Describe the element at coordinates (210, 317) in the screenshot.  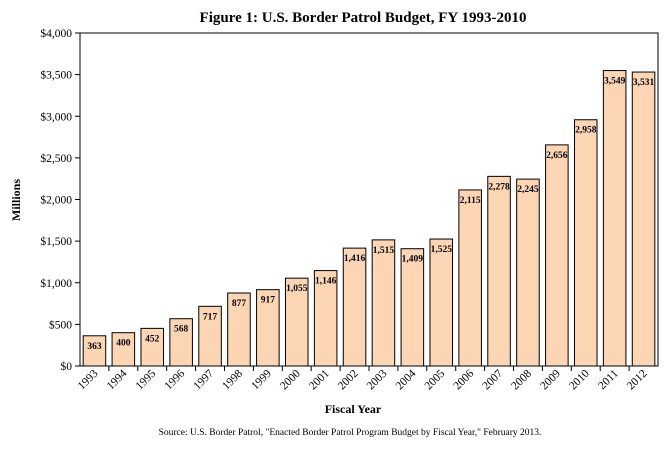
I see `bar-value-label: 717` at that location.